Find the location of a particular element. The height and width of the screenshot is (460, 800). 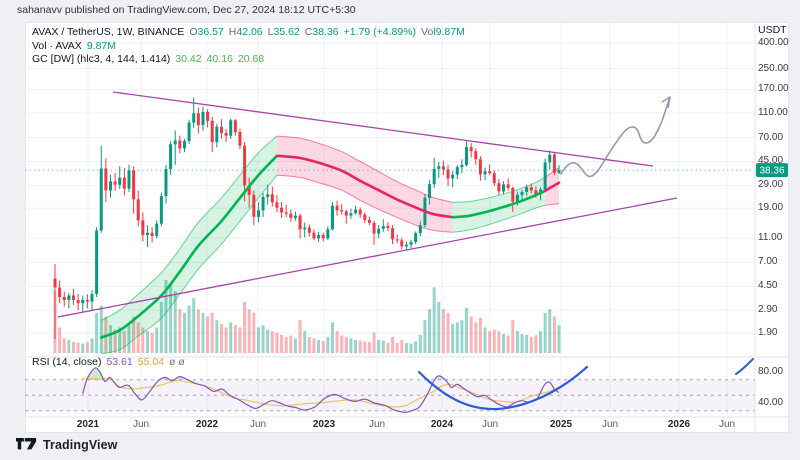

close-label: C is located at coordinates (308, 32).